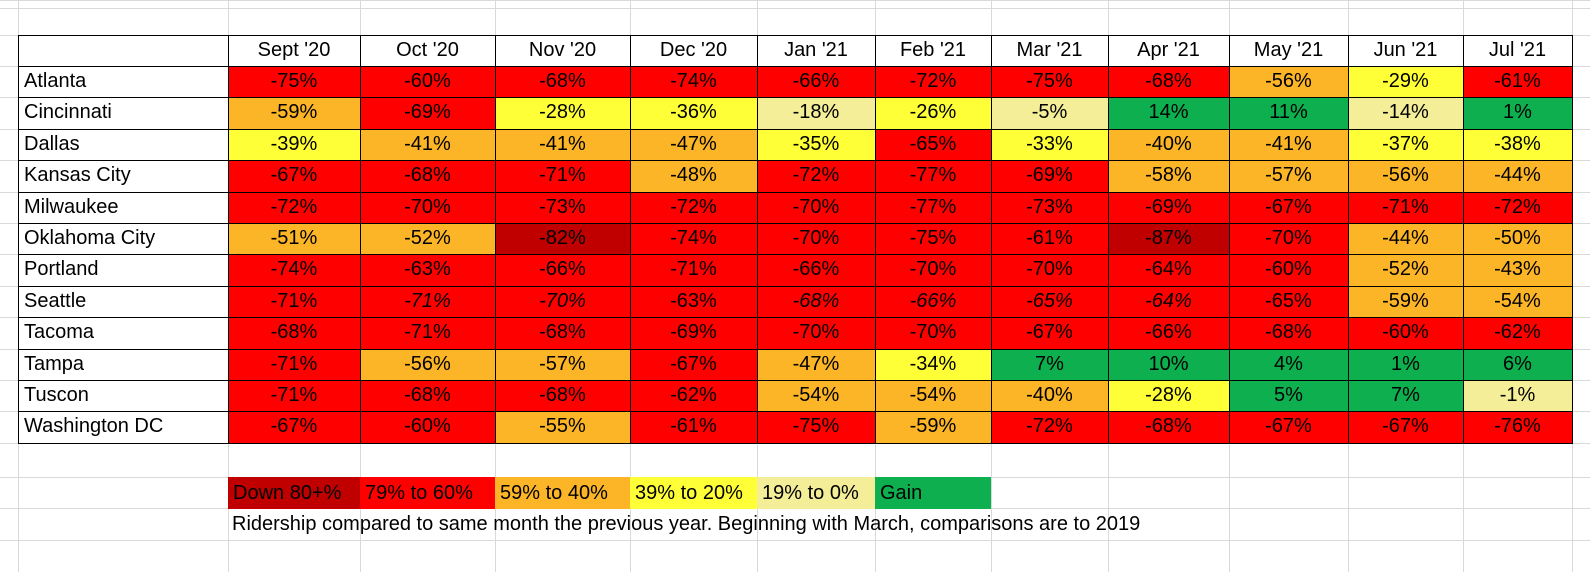  I want to click on data-cell: -14%, so click(1405, 113).